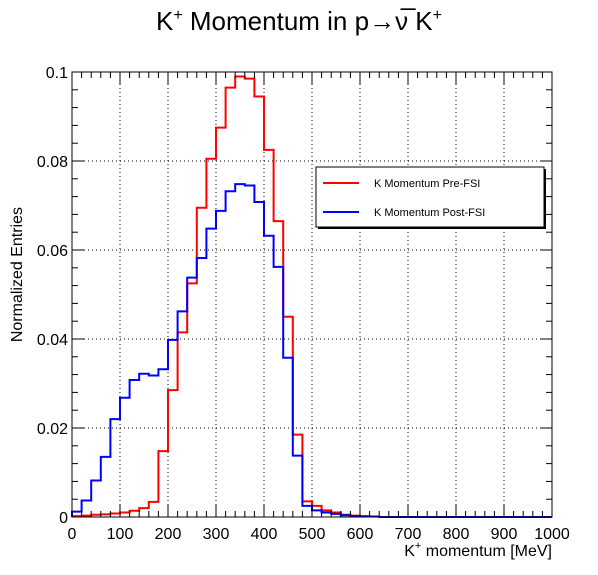  What do you see at coordinates (545, 199) in the screenshot?
I see `legend-box-shadow-right` at bounding box center [545, 199].